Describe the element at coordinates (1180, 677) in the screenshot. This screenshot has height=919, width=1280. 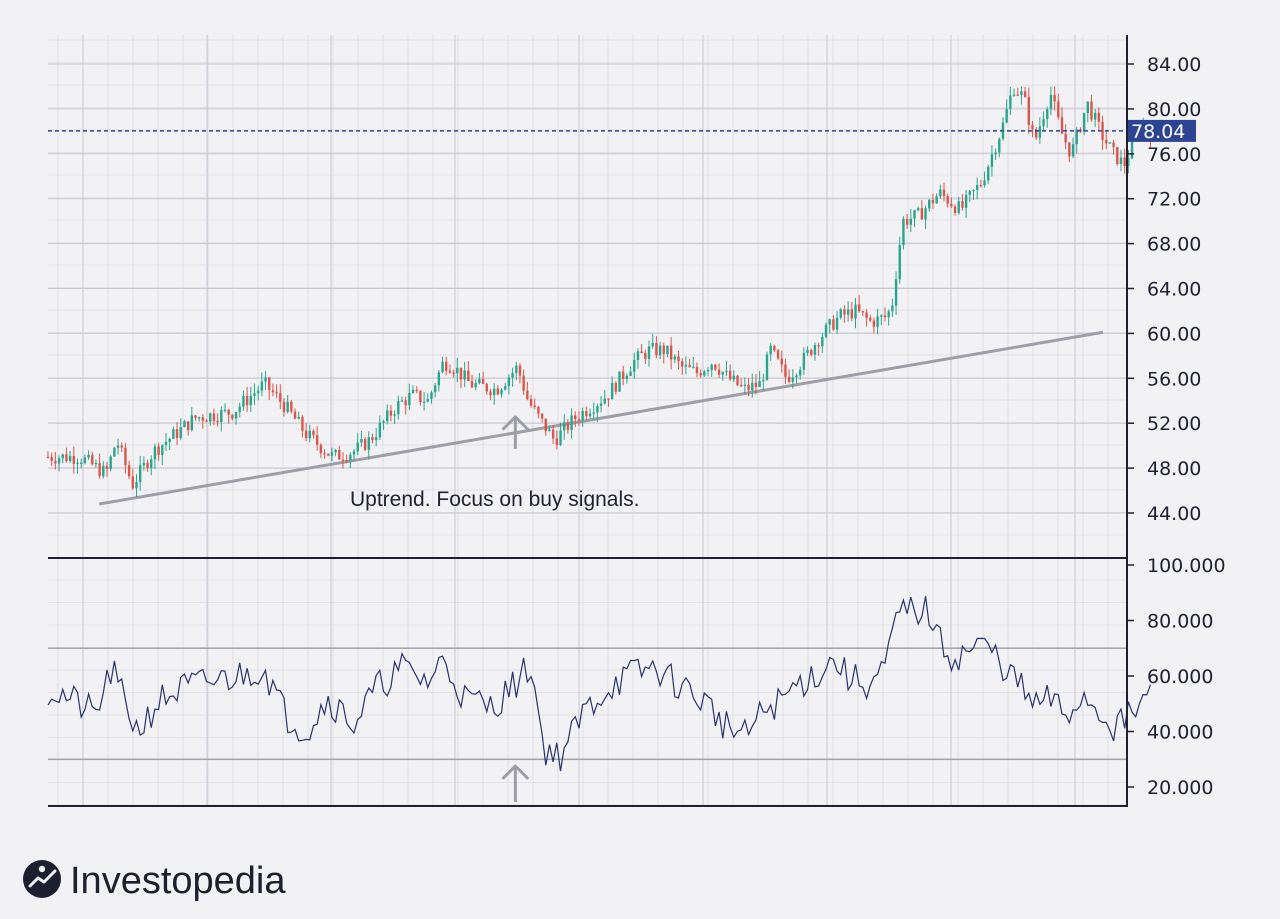
I see `oscillator-tick-label: 60.000` at that location.